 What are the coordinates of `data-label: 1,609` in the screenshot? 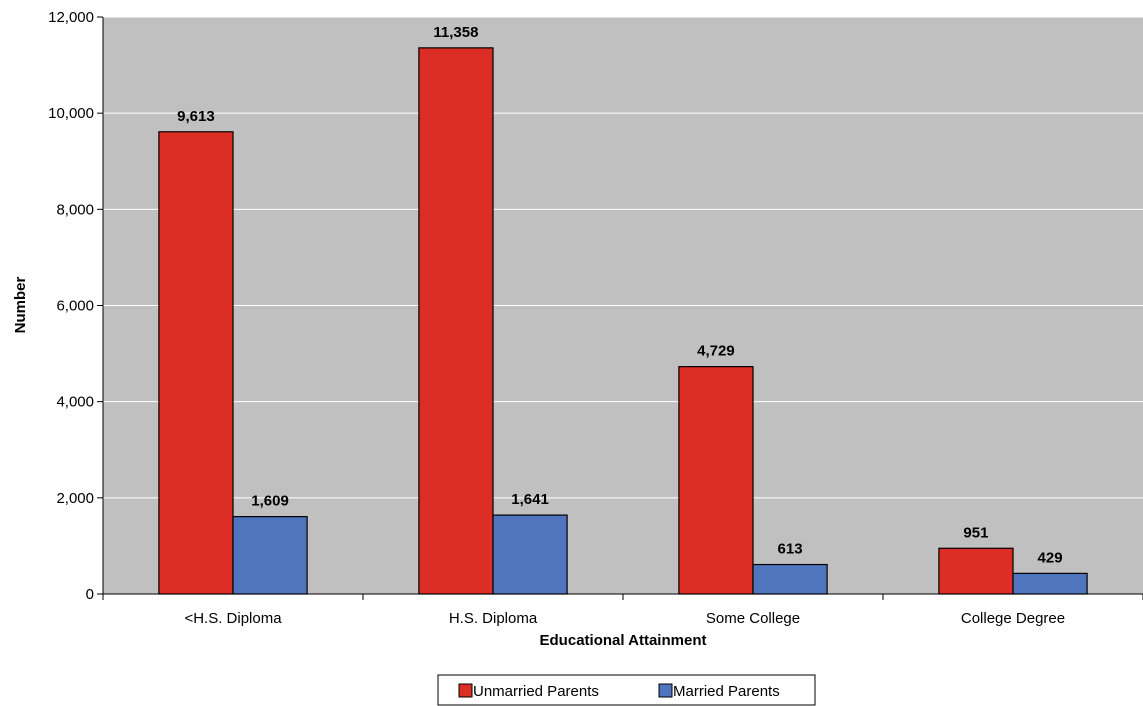 It's located at (270, 501).